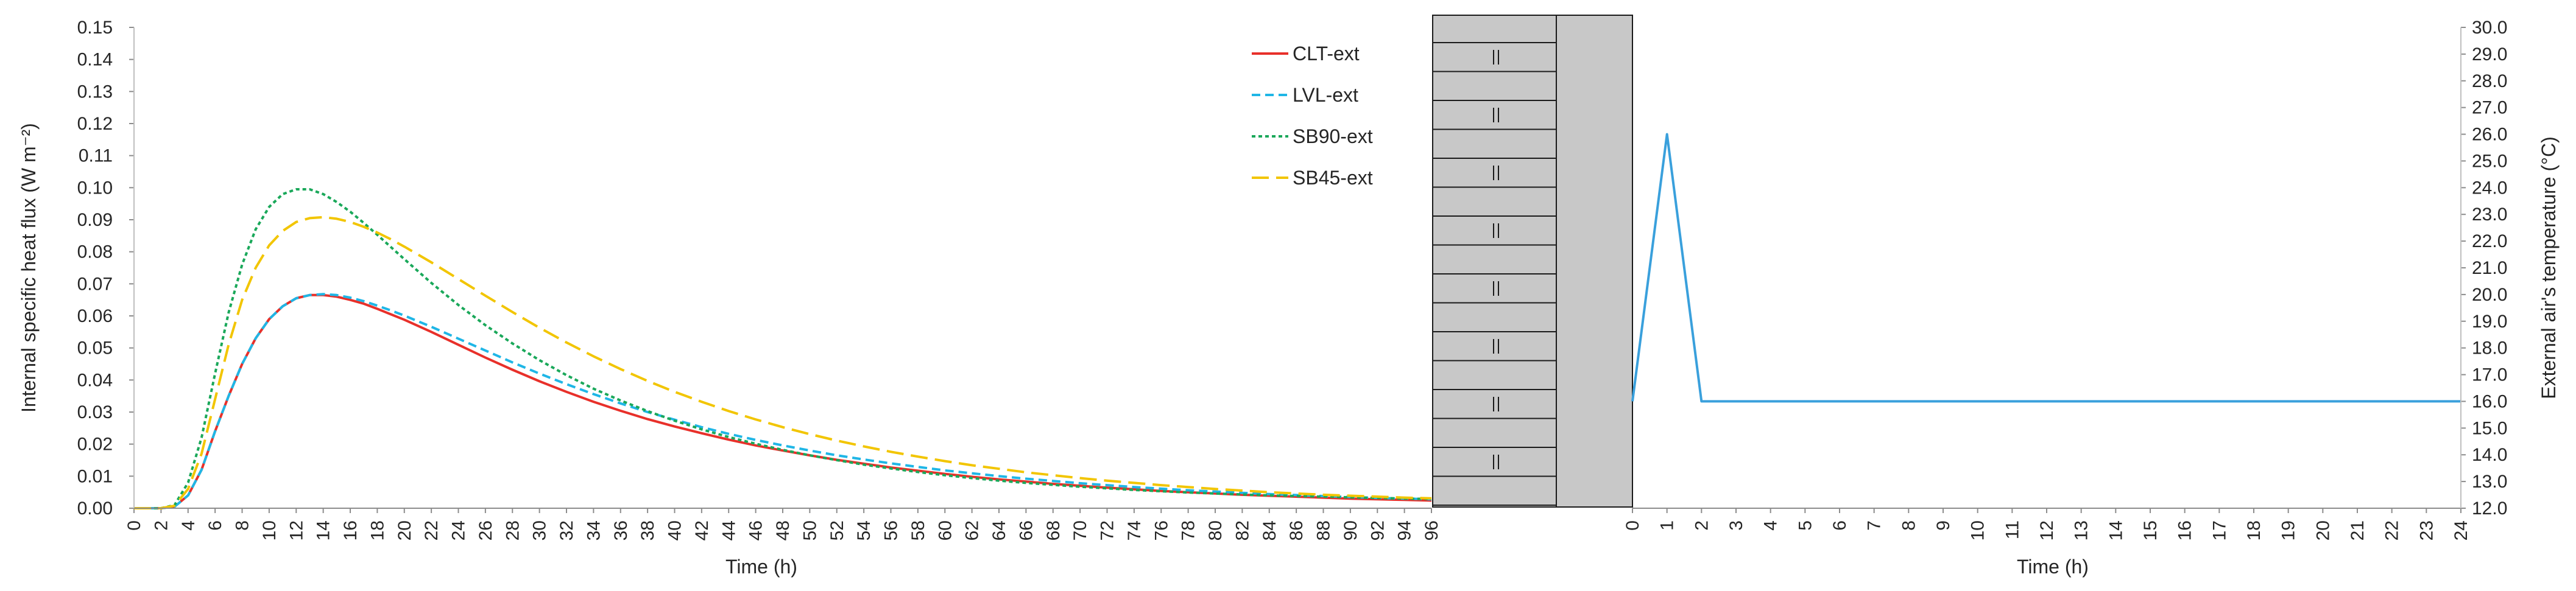  I want to click on y-tick-label: 14.0, so click(2489, 455).